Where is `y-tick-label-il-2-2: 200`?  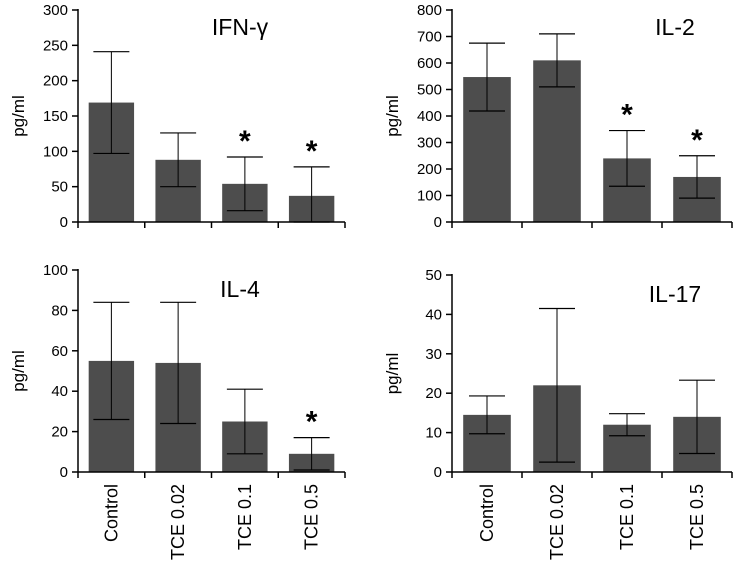
y-tick-label-il-2-2: 200 is located at coordinates (429, 169).